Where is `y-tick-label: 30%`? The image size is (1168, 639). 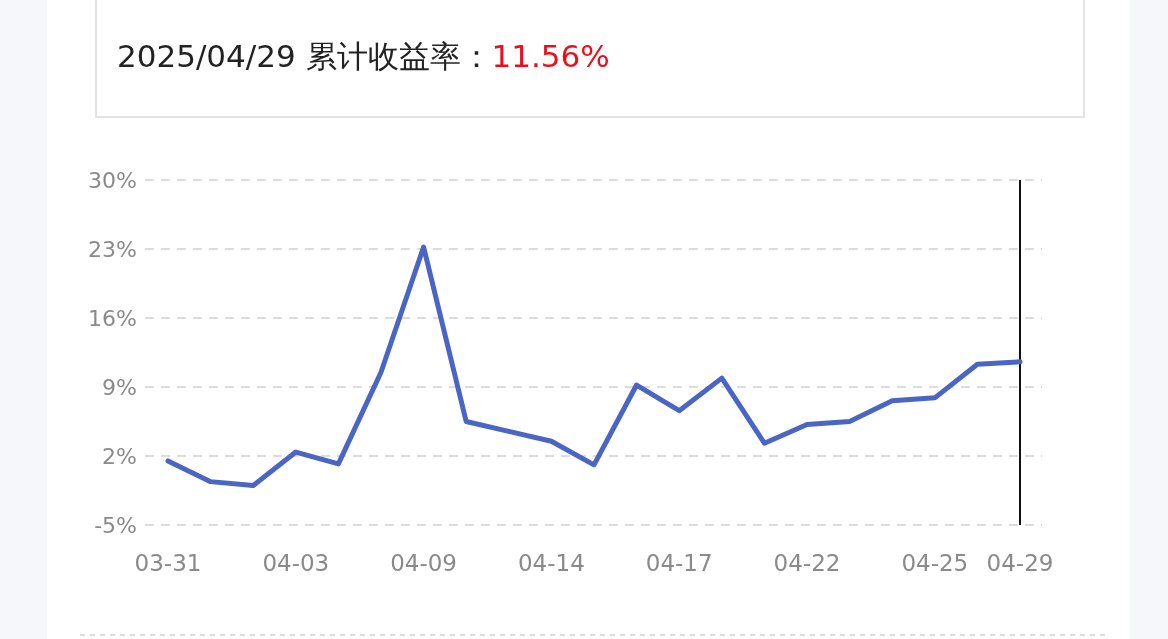 y-tick-label: 30% is located at coordinates (112, 180).